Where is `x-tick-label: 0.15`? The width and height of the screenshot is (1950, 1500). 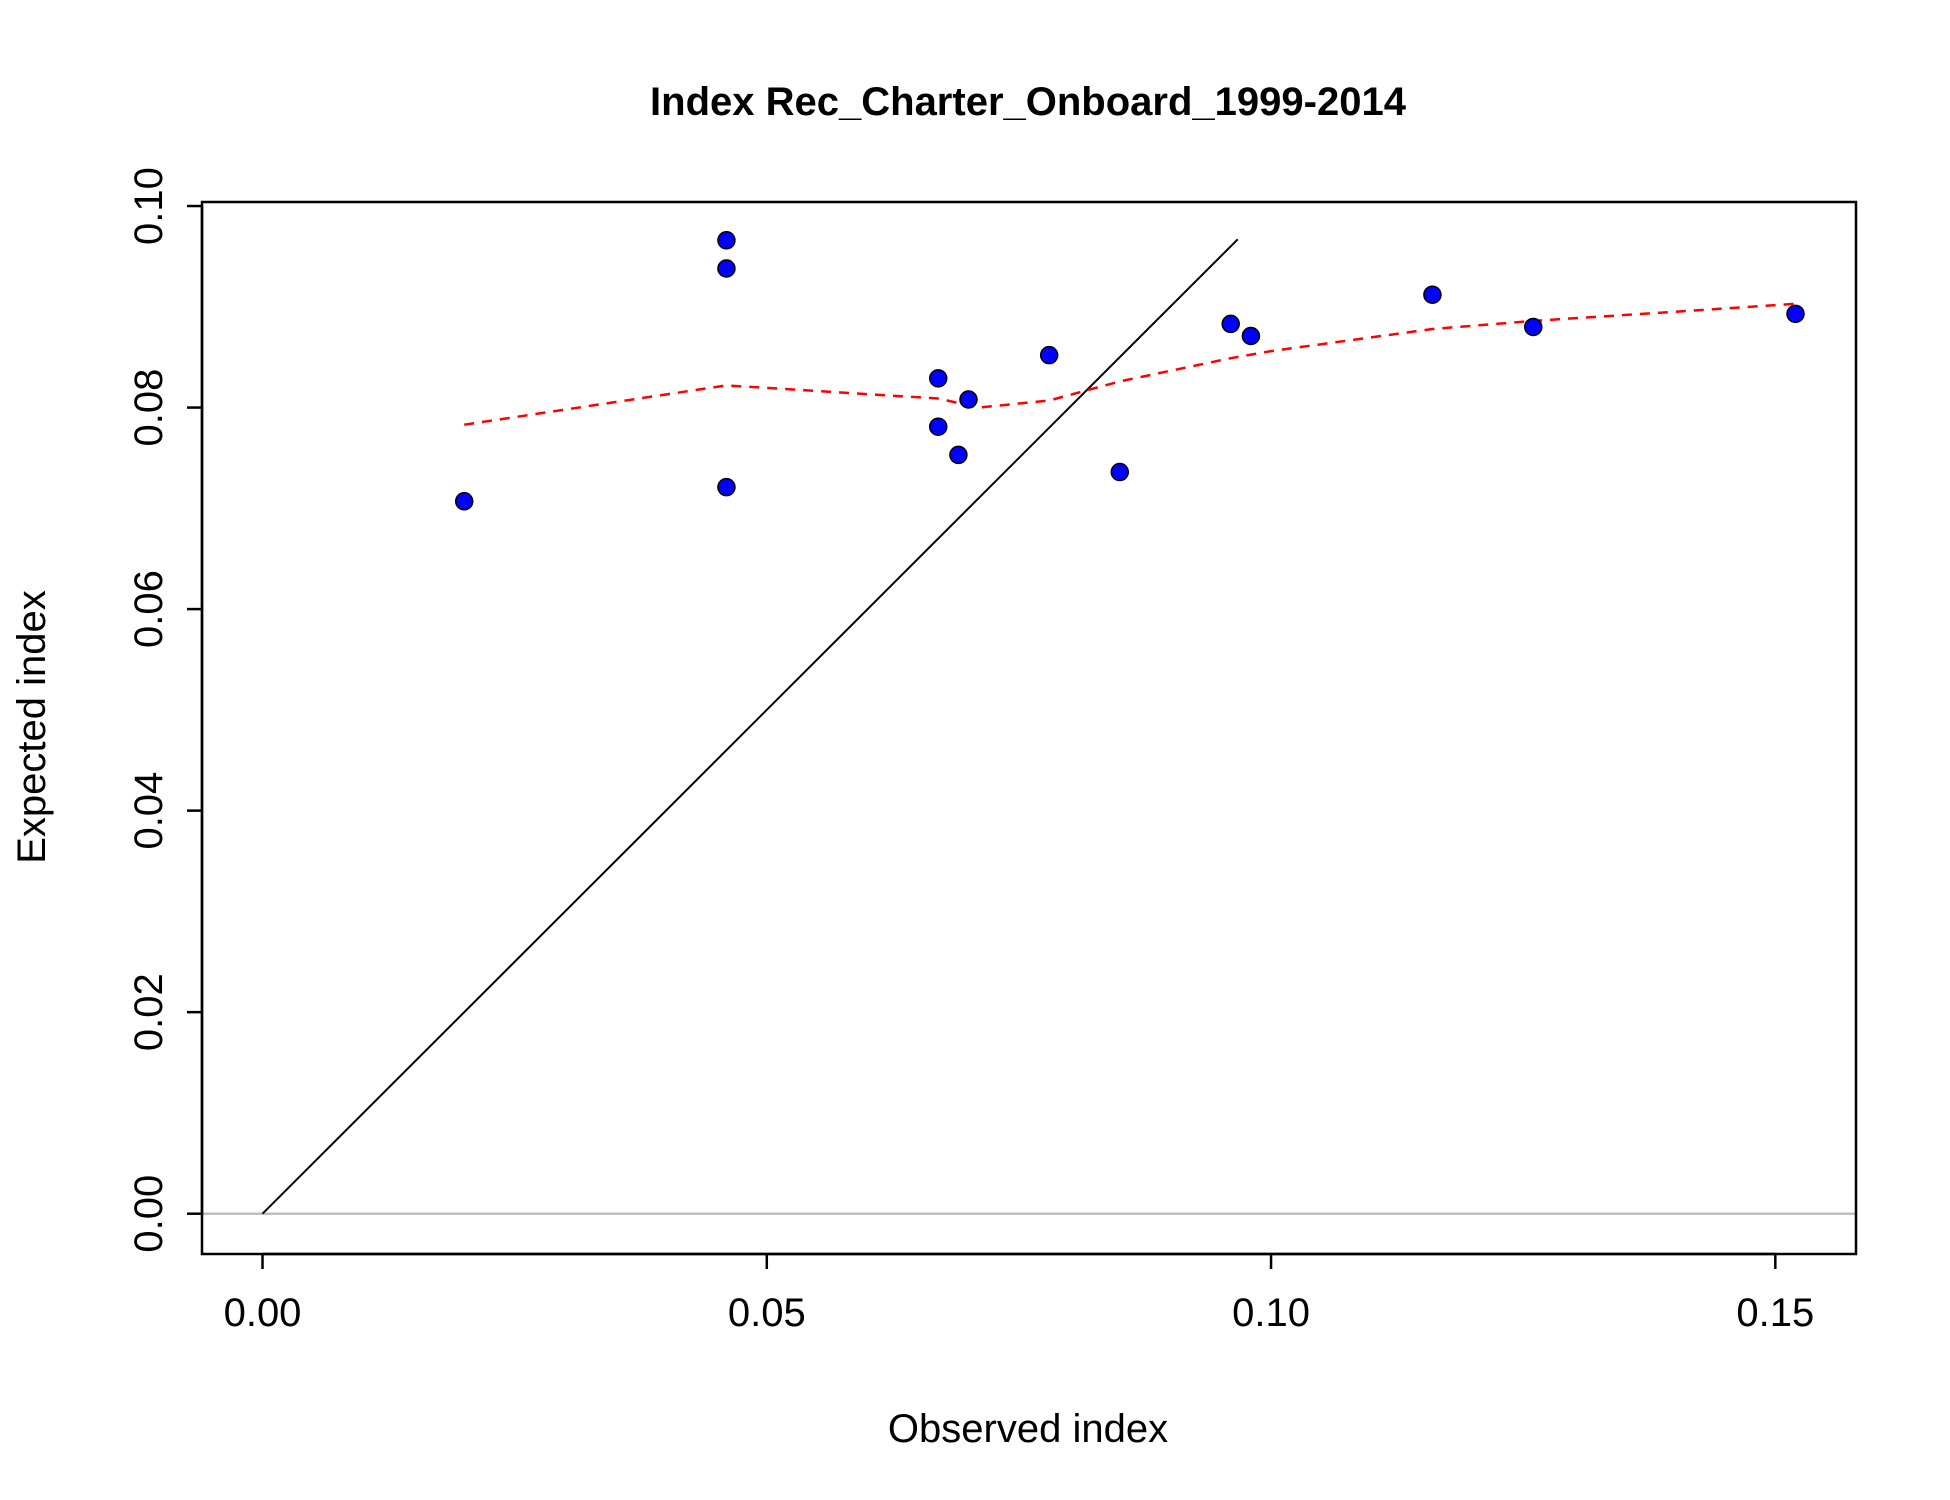
x-tick-label: 0.15 is located at coordinates (1775, 1313).